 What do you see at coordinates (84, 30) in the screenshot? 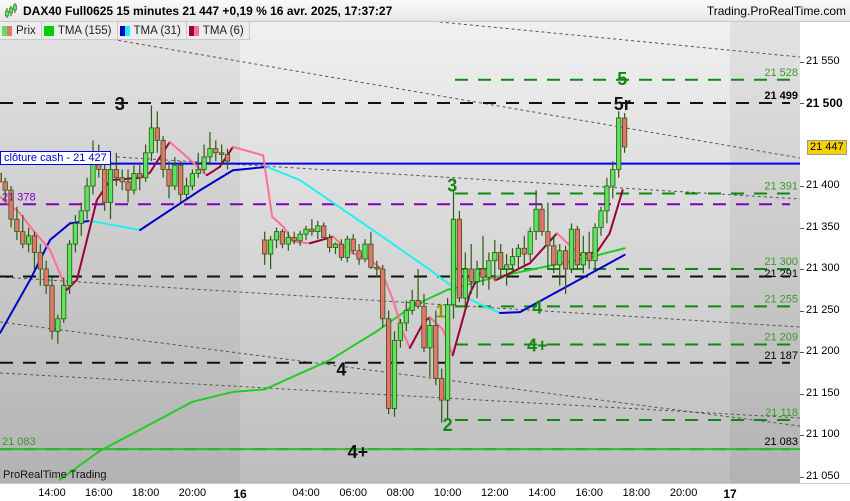
I see `legend-label: TMA (155)` at bounding box center [84, 30].